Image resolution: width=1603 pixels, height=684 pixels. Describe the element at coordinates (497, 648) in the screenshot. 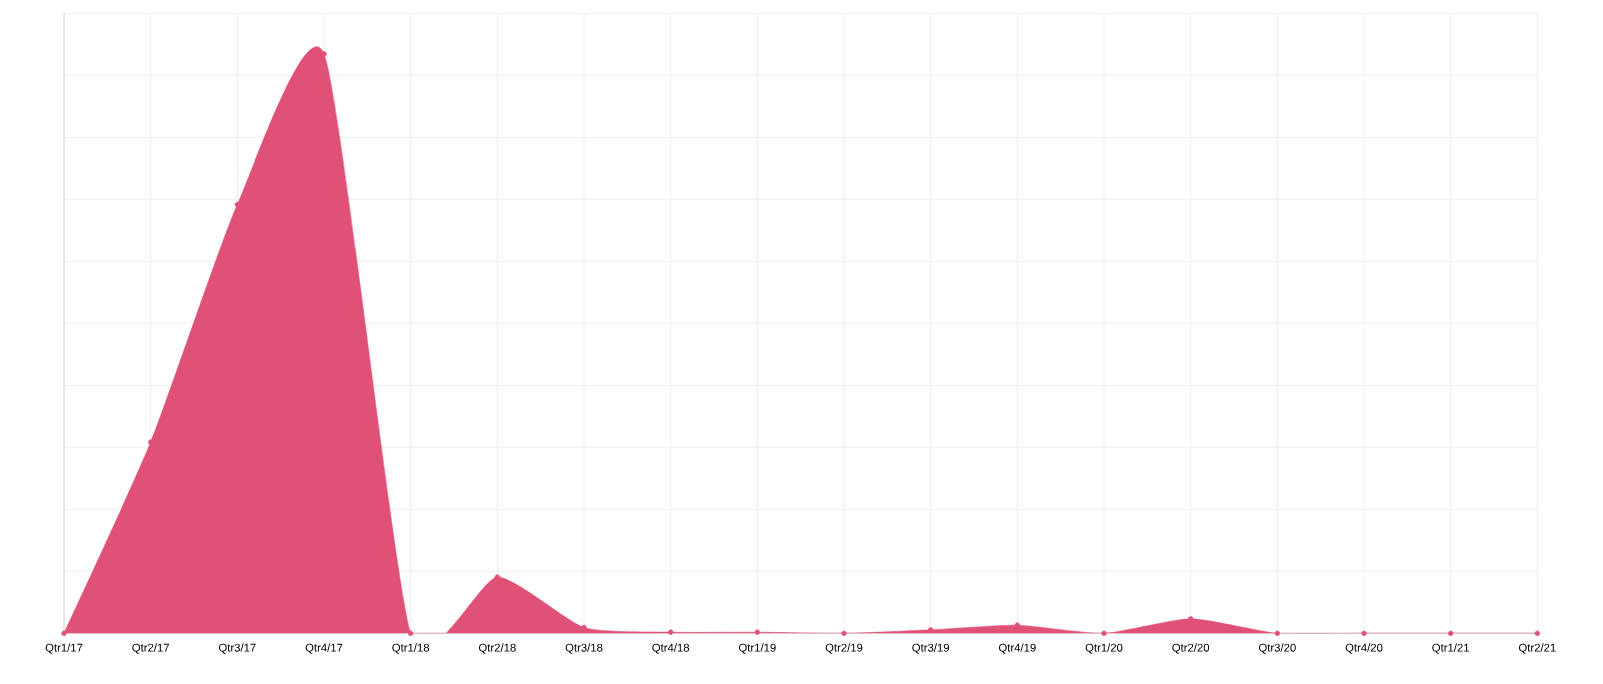

I see `x-tick-label: Qtr2/18` at that location.